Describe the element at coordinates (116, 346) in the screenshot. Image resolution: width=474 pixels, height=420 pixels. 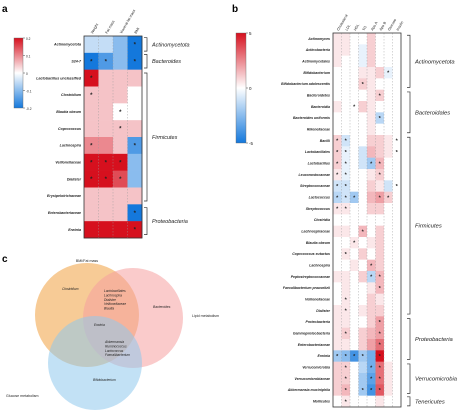
I see `venn-item-ruminococcus: Ruminococcus` at that location.